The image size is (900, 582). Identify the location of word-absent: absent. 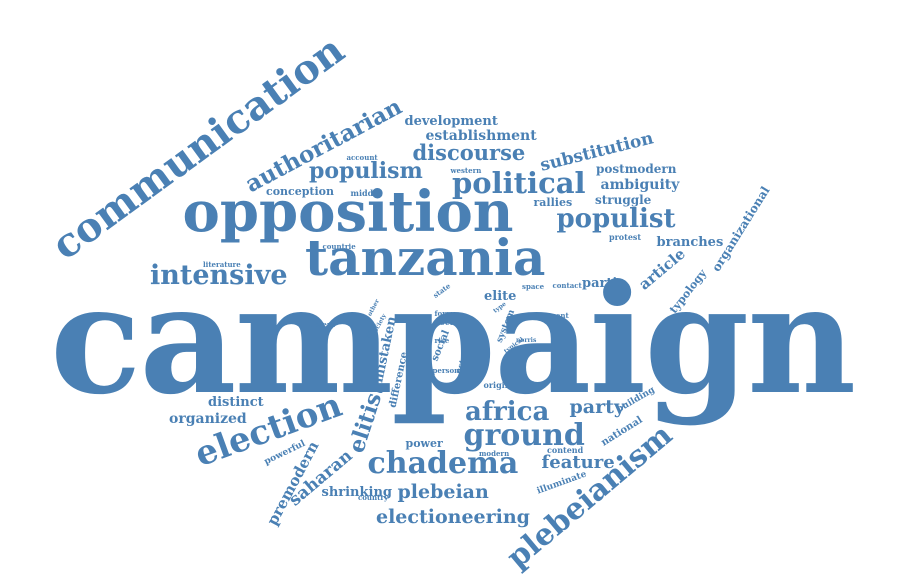
(322, 324).